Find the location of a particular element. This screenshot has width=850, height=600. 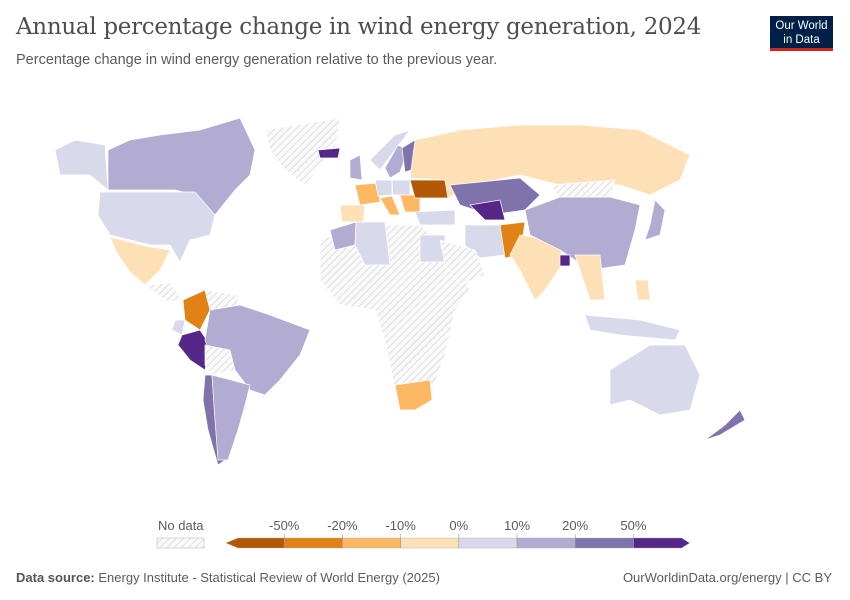

country-algeria is located at coordinates (372, 243).